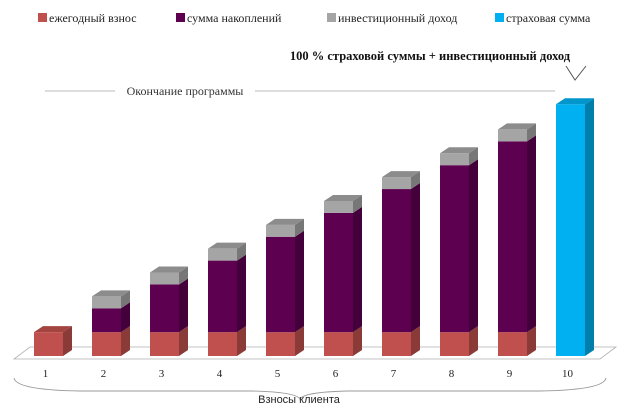 The height and width of the screenshot is (416, 620). What do you see at coordinates (452, 374) in the screenshot?
I see `x-tick-label-8: 8` at bounding box center [452, 374].